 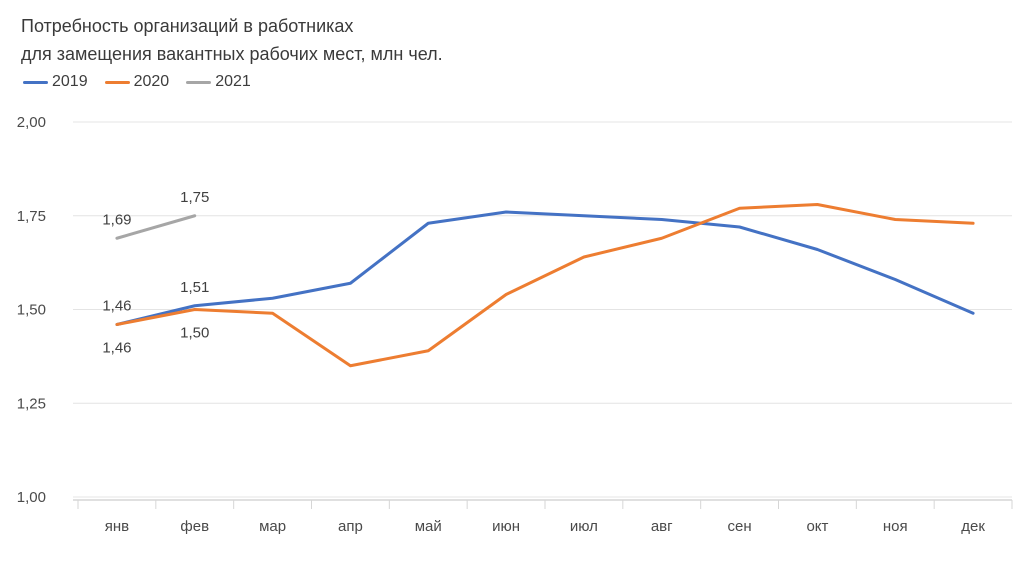 I want to click on x-axis-tick-label: мар, so click(x=272, y=526).